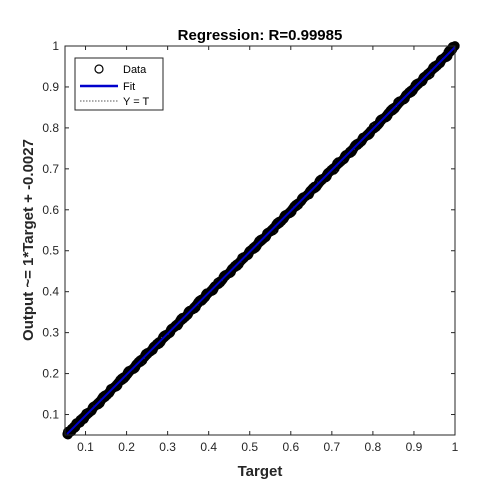 This screenshot has width=500, height=500. Describe the element at coordinates (85, 447) in the screenshot. I see `x-tick-label: 0.1` at that location.